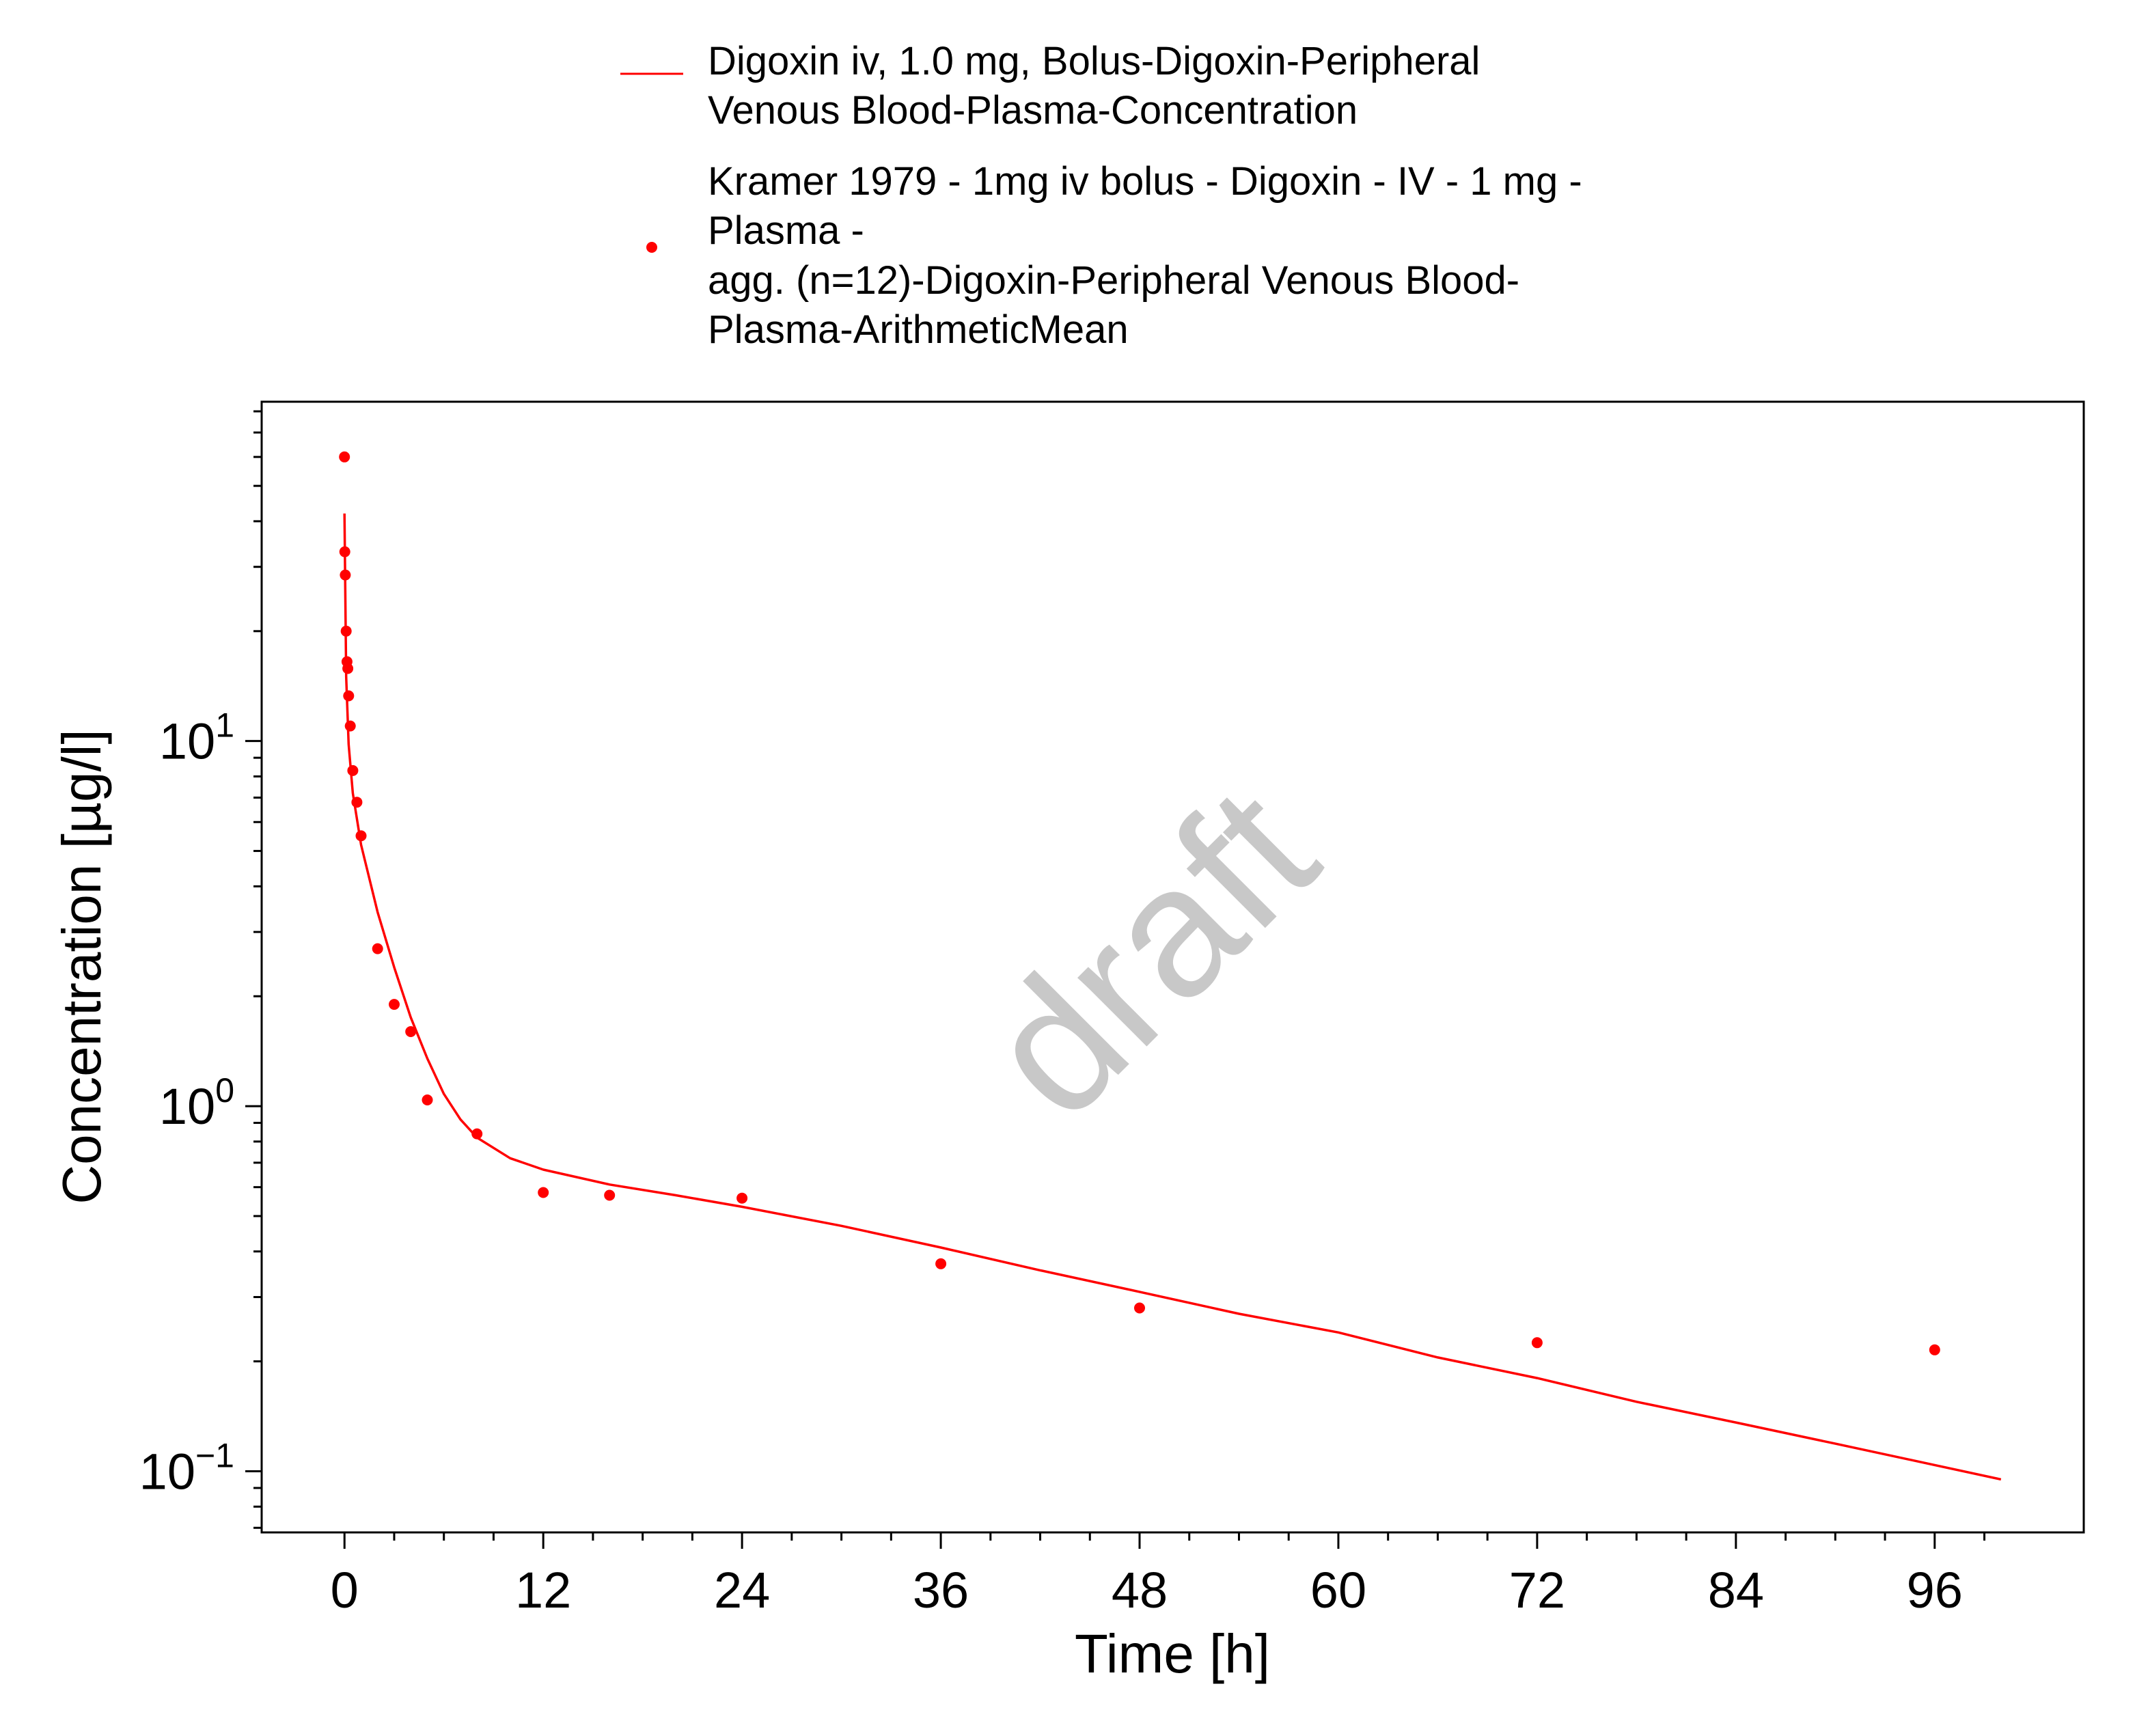 Image resolution: width=2135 pixels, height=1736 pixels. Describe the element at coordinates (742, 1590) in the screenshot. I see `x-tick-label: 24` at that location.